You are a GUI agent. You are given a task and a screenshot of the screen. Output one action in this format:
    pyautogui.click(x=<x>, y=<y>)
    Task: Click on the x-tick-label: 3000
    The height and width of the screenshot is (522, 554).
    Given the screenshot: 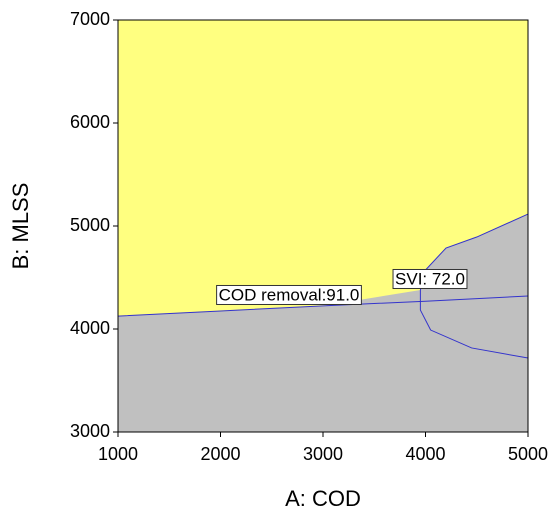 What is the action you would take?
    pyautogui.click(x=323, y=454)
    